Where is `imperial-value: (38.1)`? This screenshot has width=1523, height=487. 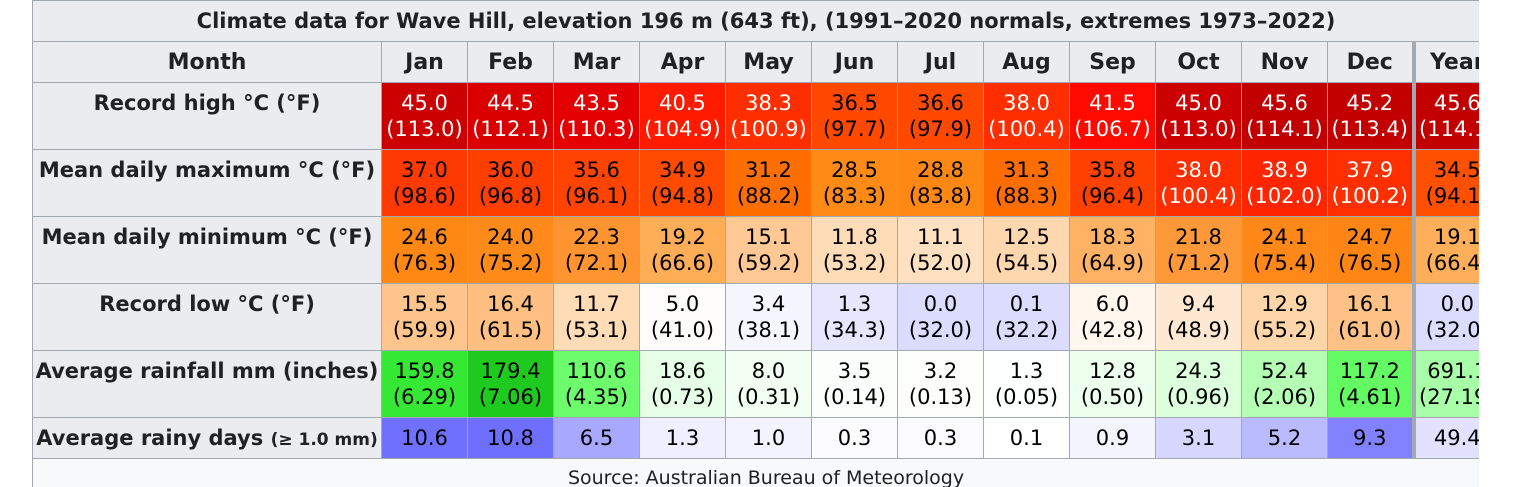
imperial-value: (38.1) is located at coordinates (768, 330).